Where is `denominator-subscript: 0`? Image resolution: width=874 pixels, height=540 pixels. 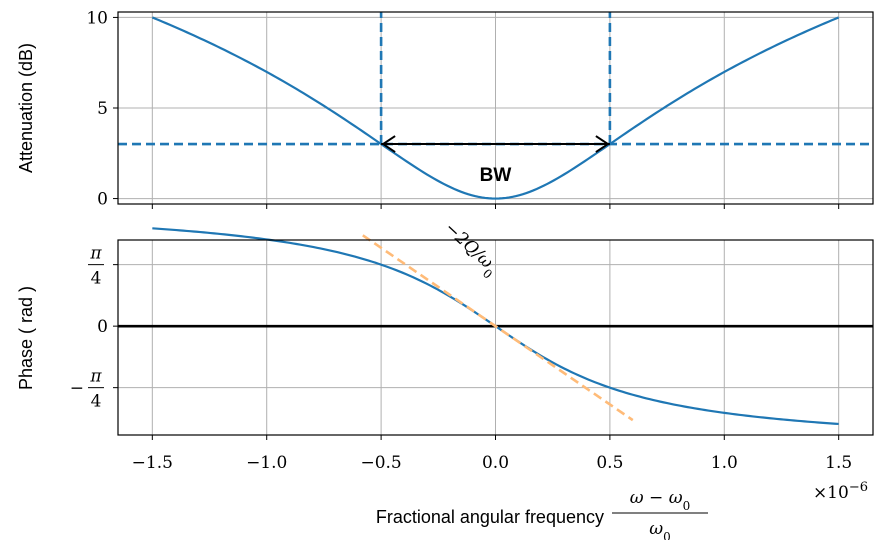
denominator-subscript: 0 is located at coordinates (667, 535).